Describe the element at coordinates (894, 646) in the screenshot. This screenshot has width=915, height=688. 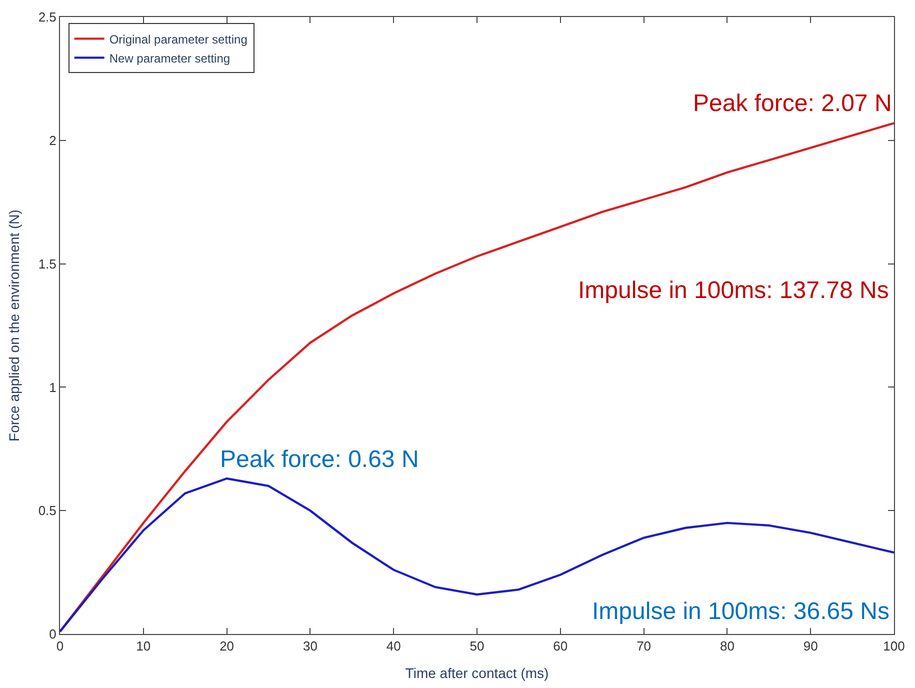
I see `x-tick-label: 100` at that location.